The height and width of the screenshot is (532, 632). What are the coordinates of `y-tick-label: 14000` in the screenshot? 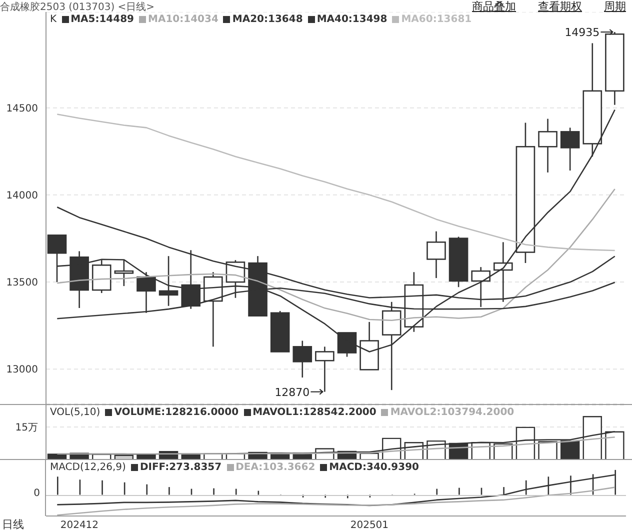 It's located at (22, 196).